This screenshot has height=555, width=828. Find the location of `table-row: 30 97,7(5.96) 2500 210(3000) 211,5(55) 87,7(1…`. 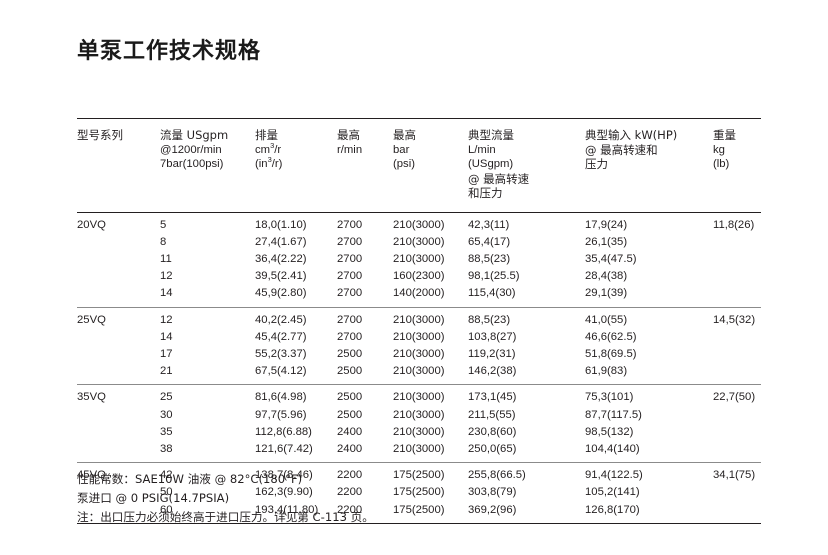

table-row: 30 97,7(5.96) 2500 210(3000) 211,5(55) 87,7(1… is located at coordinates (419, 415).